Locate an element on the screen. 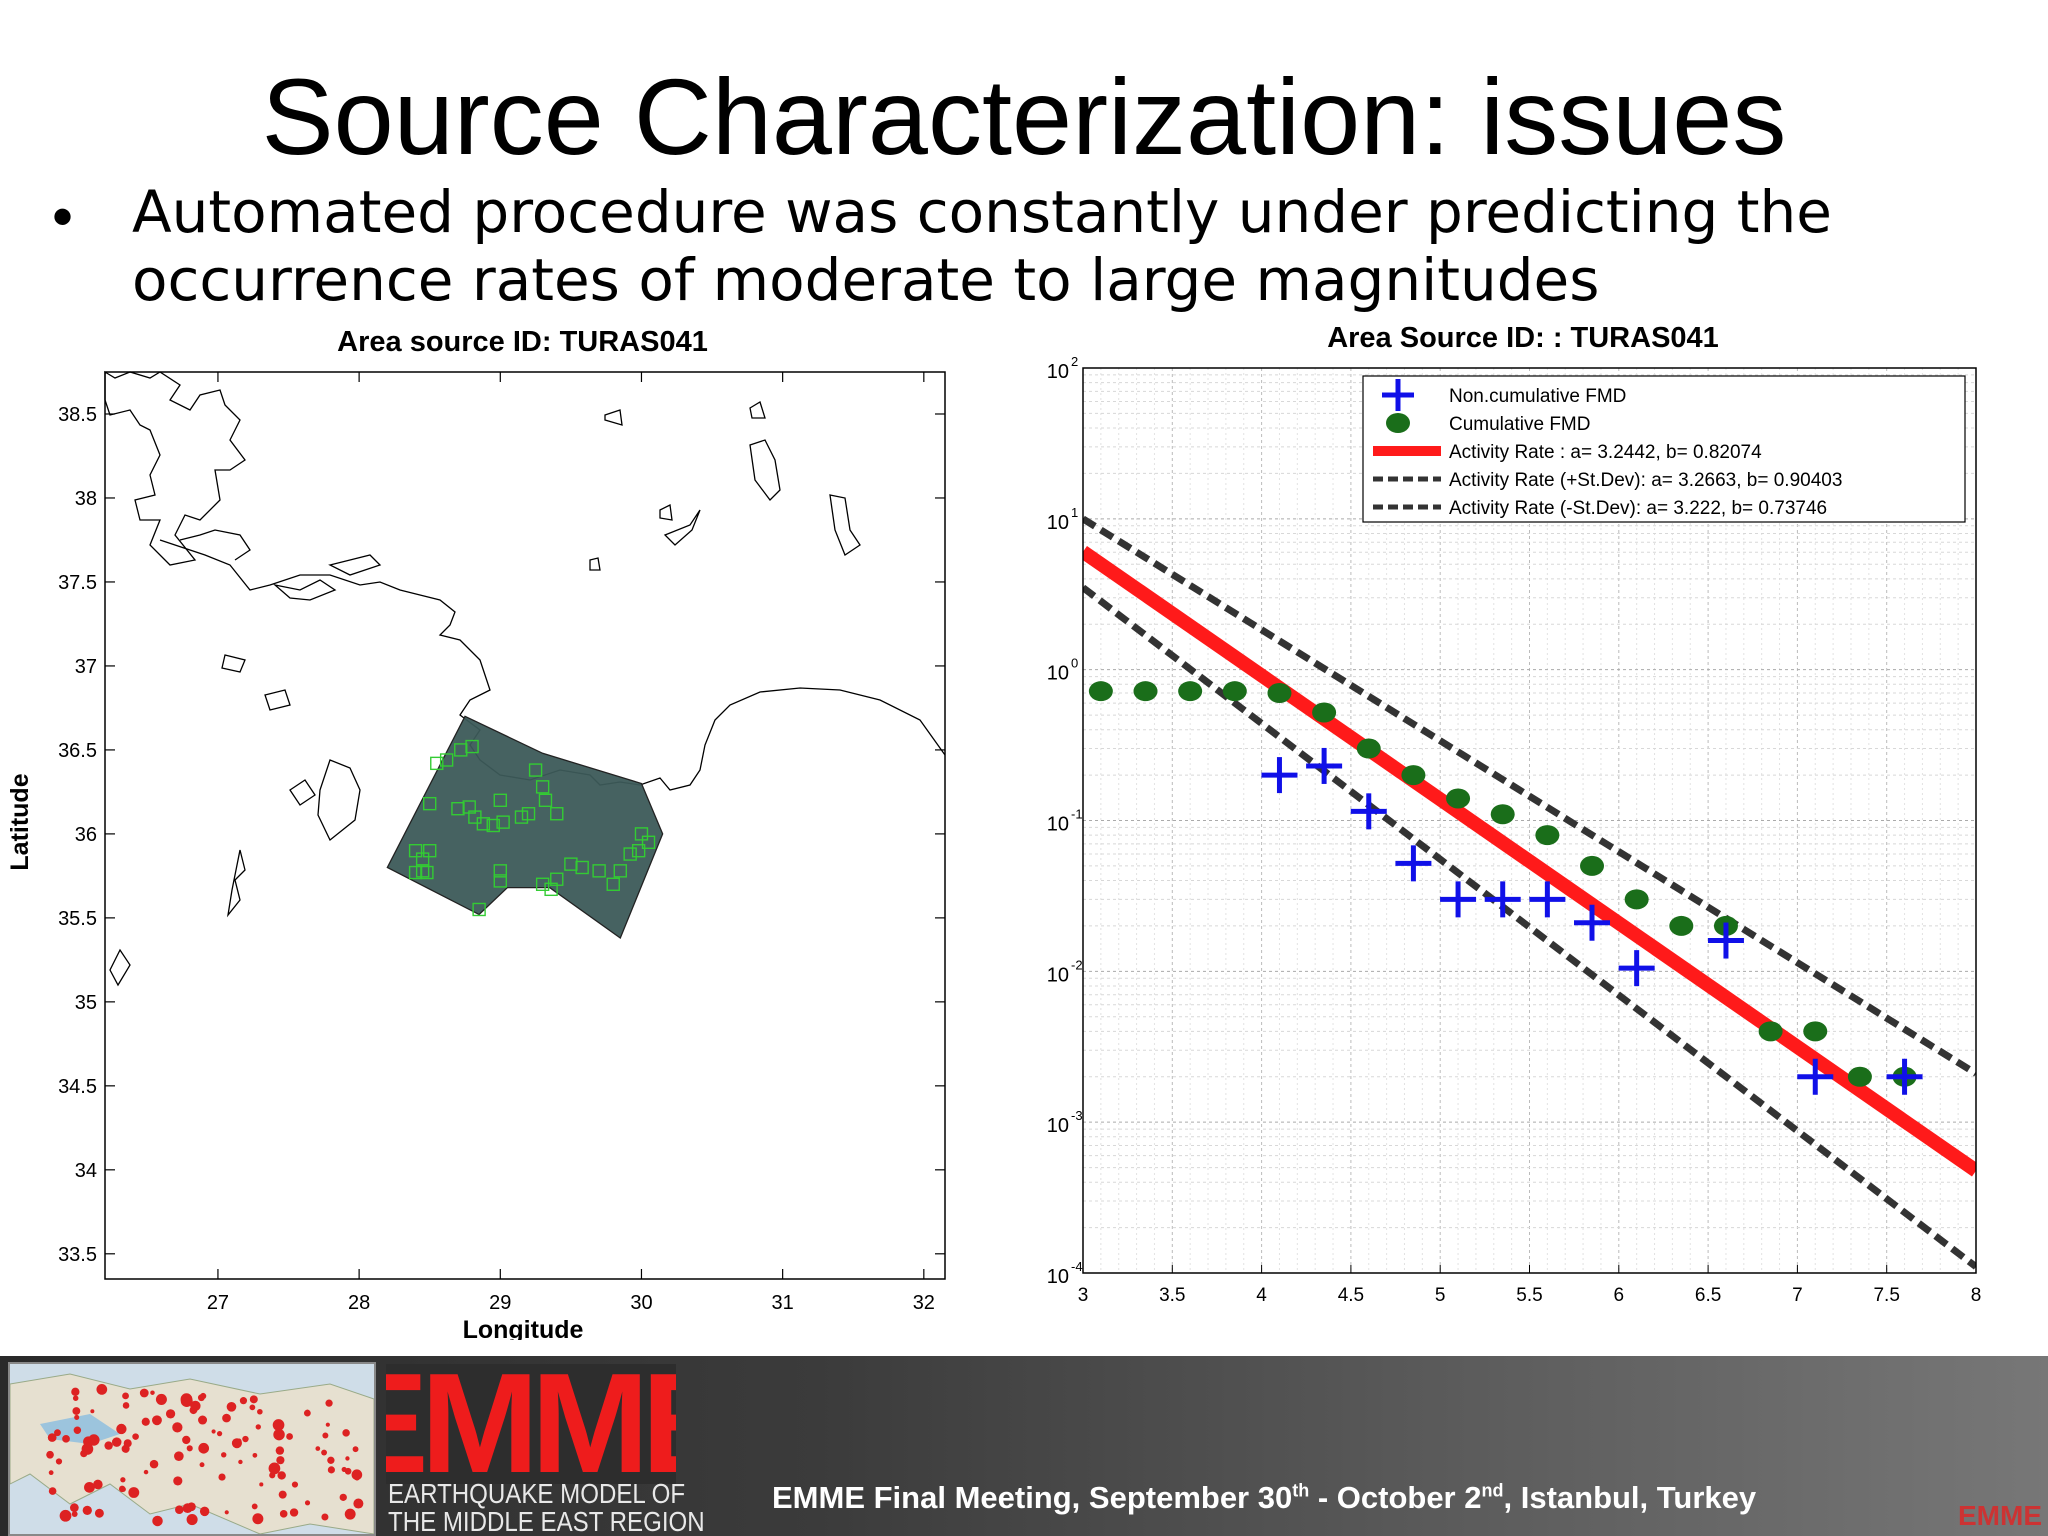 Image resolution: width=2048 pixels, height=1536 pixels. map-x-tick-label: 31 is located at coordinates (783, 1303).